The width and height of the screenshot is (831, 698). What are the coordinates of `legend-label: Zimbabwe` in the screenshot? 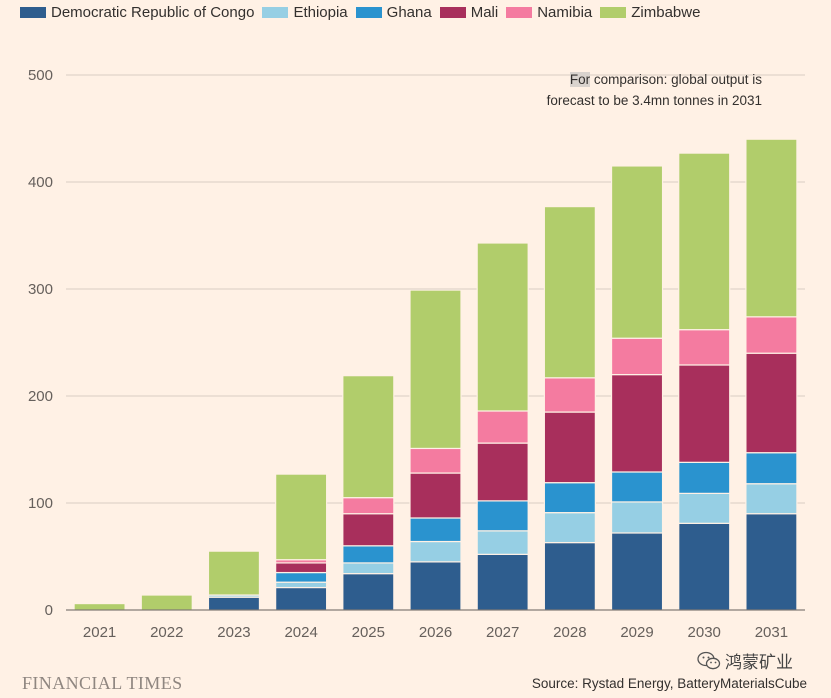 It's located at (666, 12).